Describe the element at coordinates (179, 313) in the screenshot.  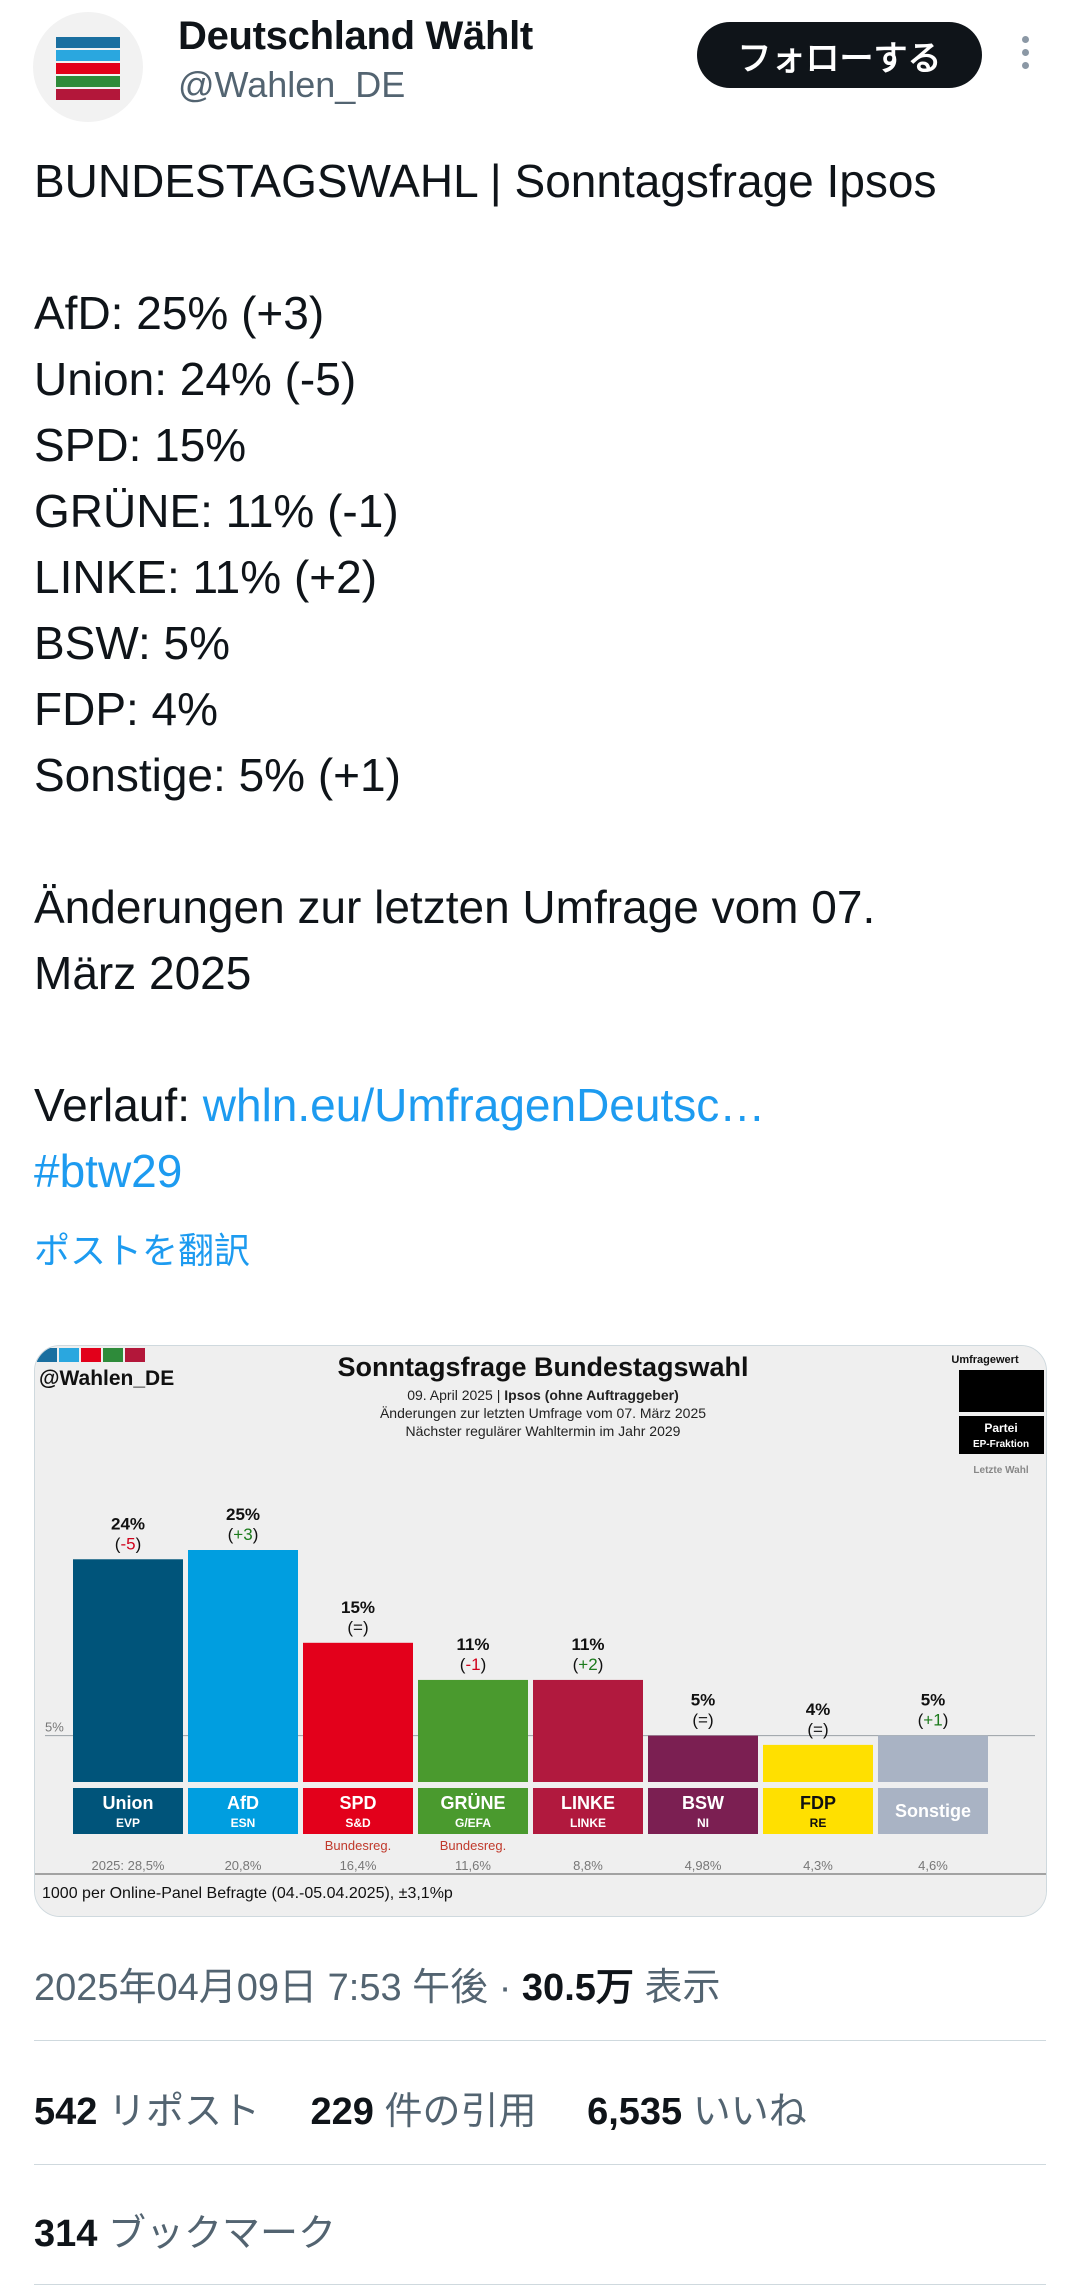
I see `tweet-line: AfD: 25% (+3)` at that location.